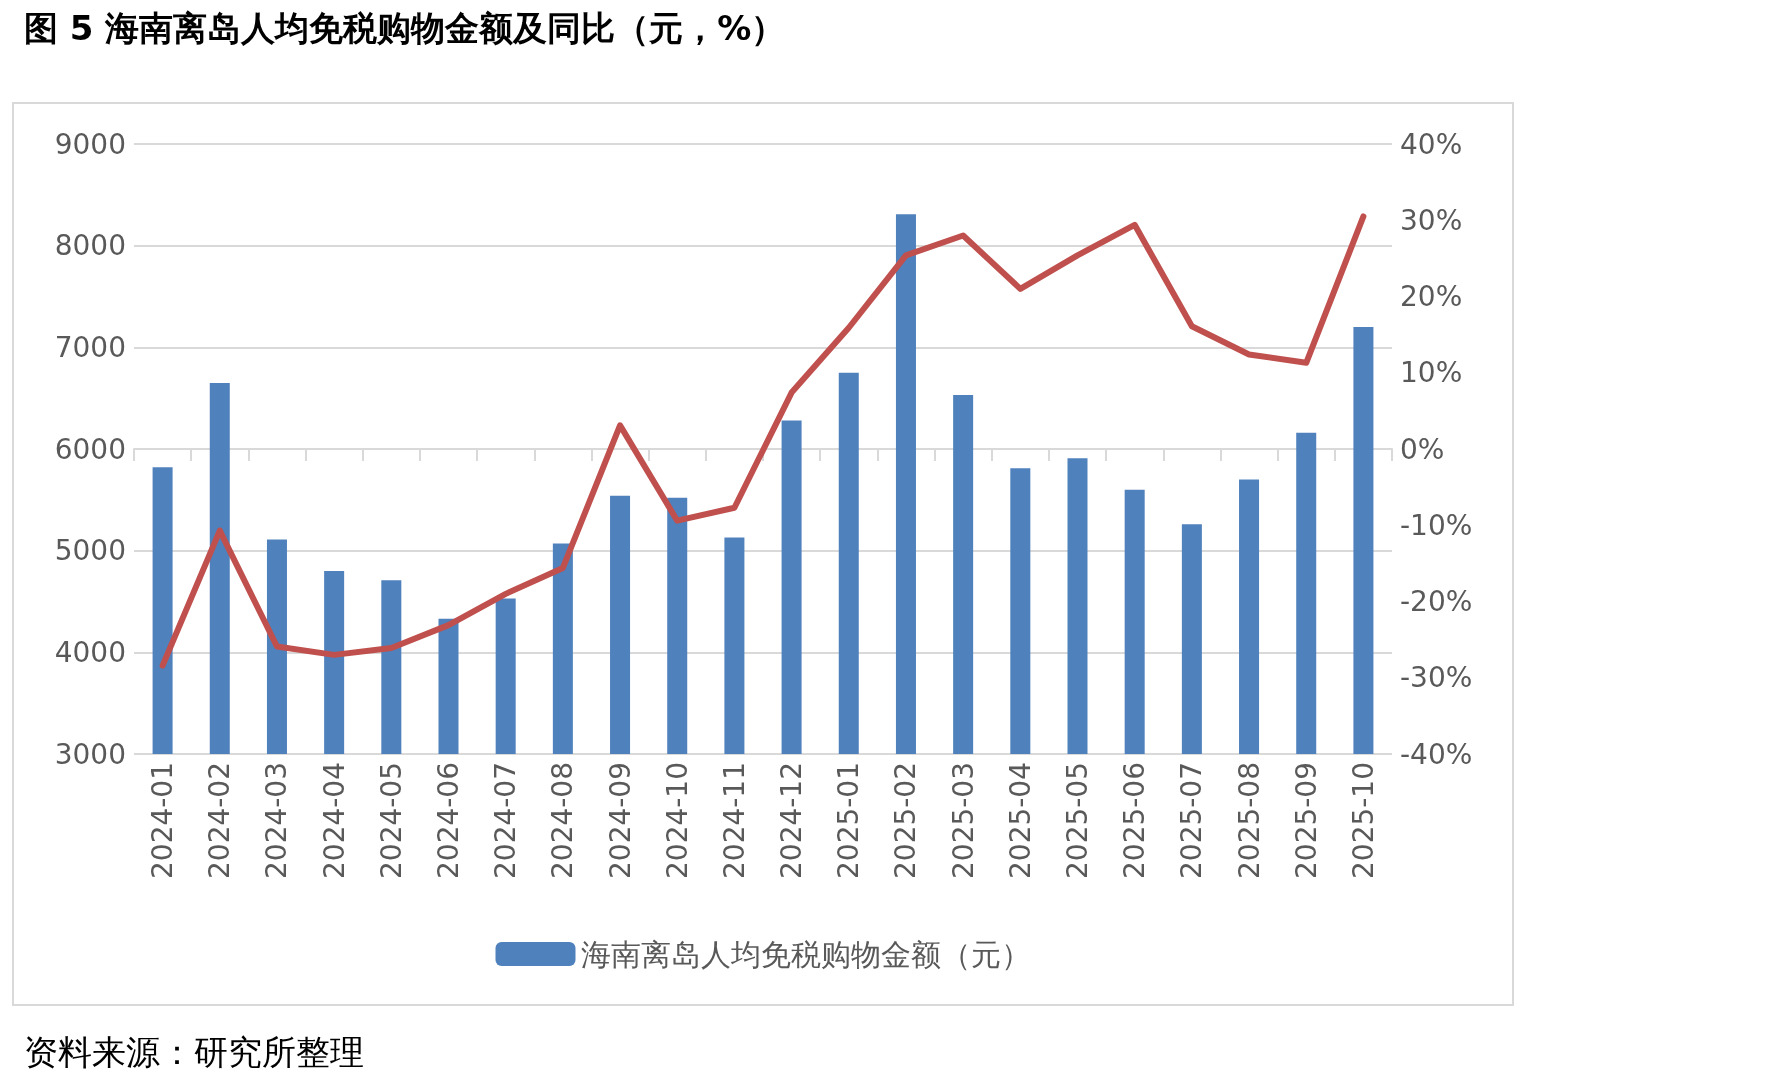 The width and height of the screenshot is (1778, 1086). Describe the element at coordinates (163, 820) in the screenshot. I see `x-tick-label: 2024-01` at that location.